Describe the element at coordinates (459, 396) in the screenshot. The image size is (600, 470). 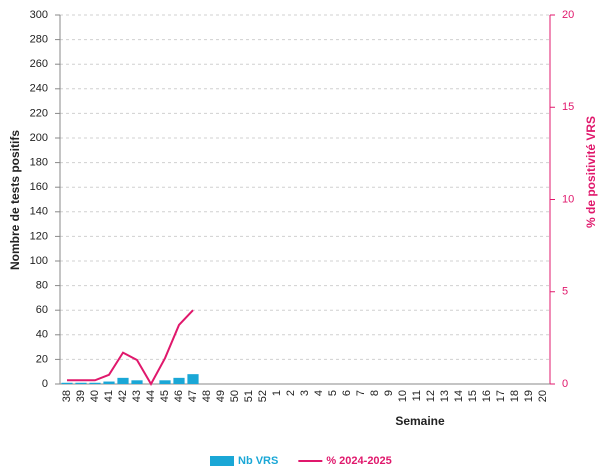
I see `x-tick-label: 14` at that location.